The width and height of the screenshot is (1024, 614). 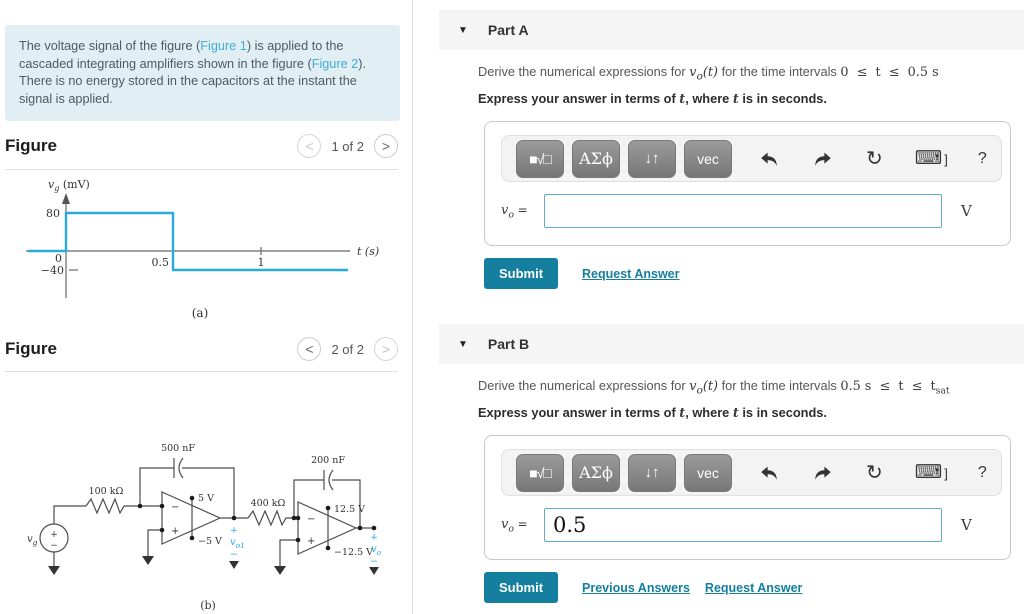 I want to click on figure1-next-button: >, so click(x=386, y=146).